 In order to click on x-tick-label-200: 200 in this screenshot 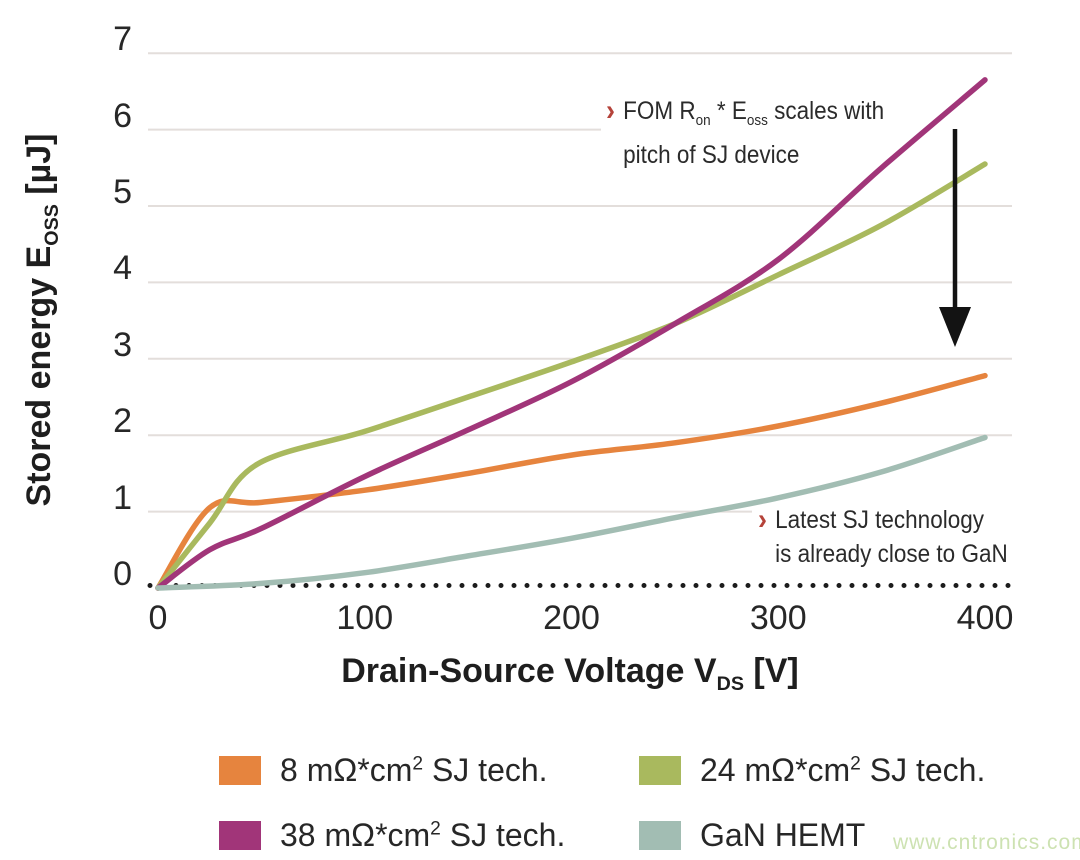, I will do `click(571, 618)`.